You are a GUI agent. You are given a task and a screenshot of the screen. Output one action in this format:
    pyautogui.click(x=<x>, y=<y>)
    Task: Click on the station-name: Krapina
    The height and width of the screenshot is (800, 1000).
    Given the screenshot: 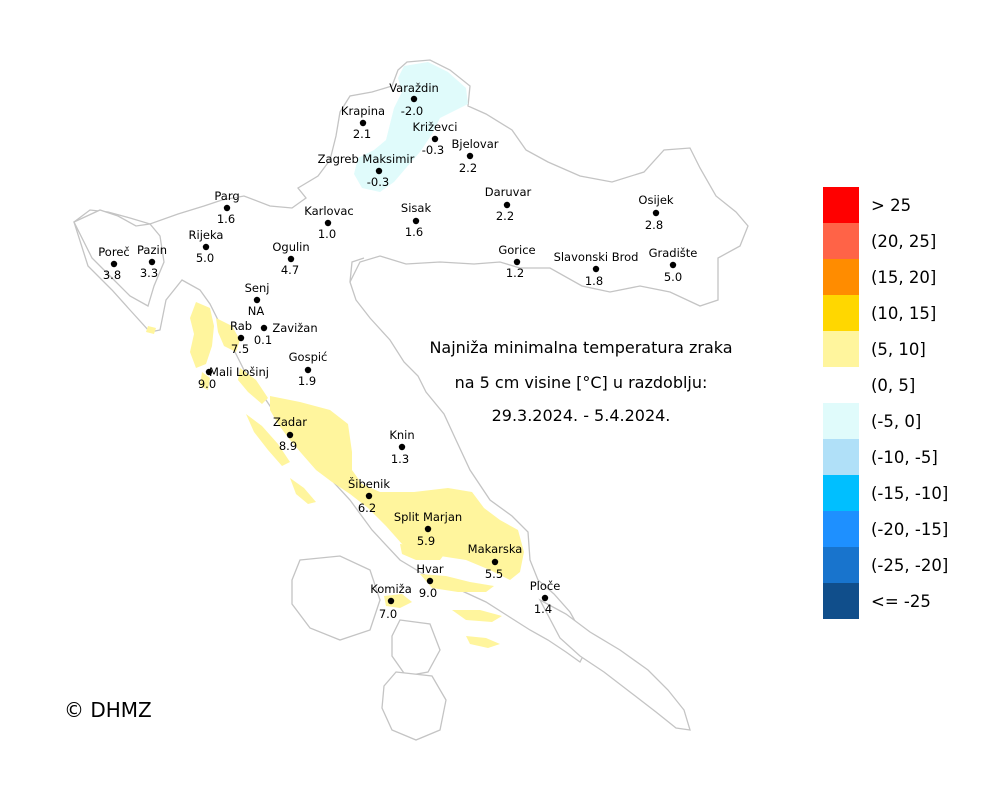 What is the action you would take?
    pyautogui.click(x=363, y=111)
    